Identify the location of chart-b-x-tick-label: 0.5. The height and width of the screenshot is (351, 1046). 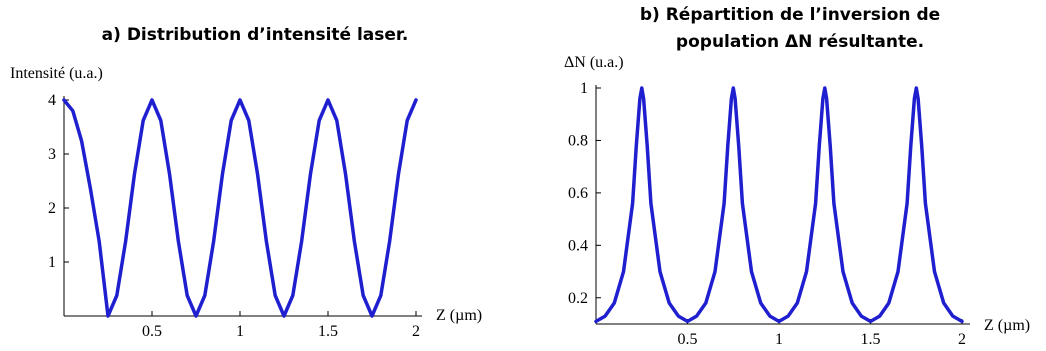
(688, 339).